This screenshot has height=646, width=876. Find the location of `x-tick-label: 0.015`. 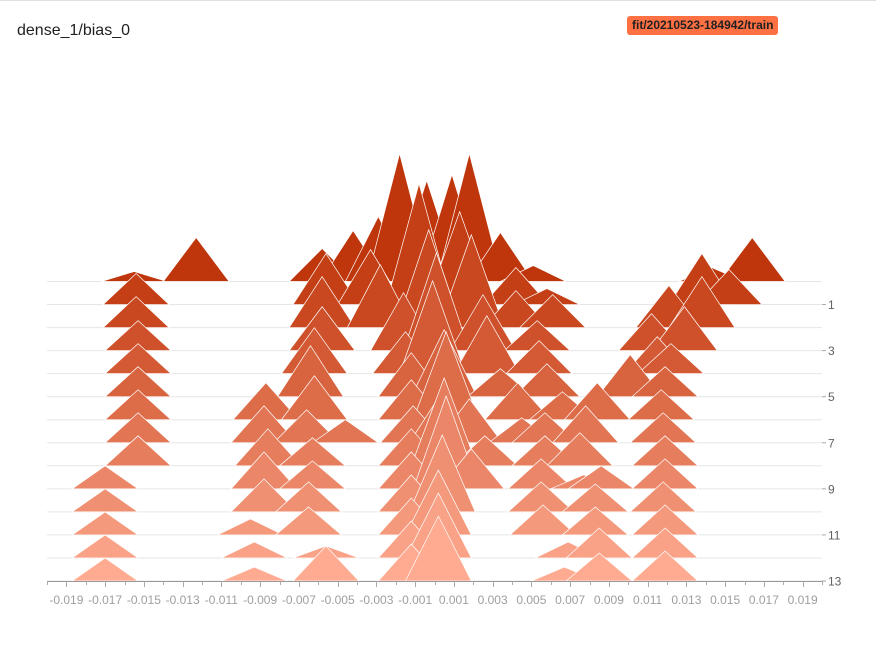

x-tick-label: 0.015 is located at coordinates (725, 600).